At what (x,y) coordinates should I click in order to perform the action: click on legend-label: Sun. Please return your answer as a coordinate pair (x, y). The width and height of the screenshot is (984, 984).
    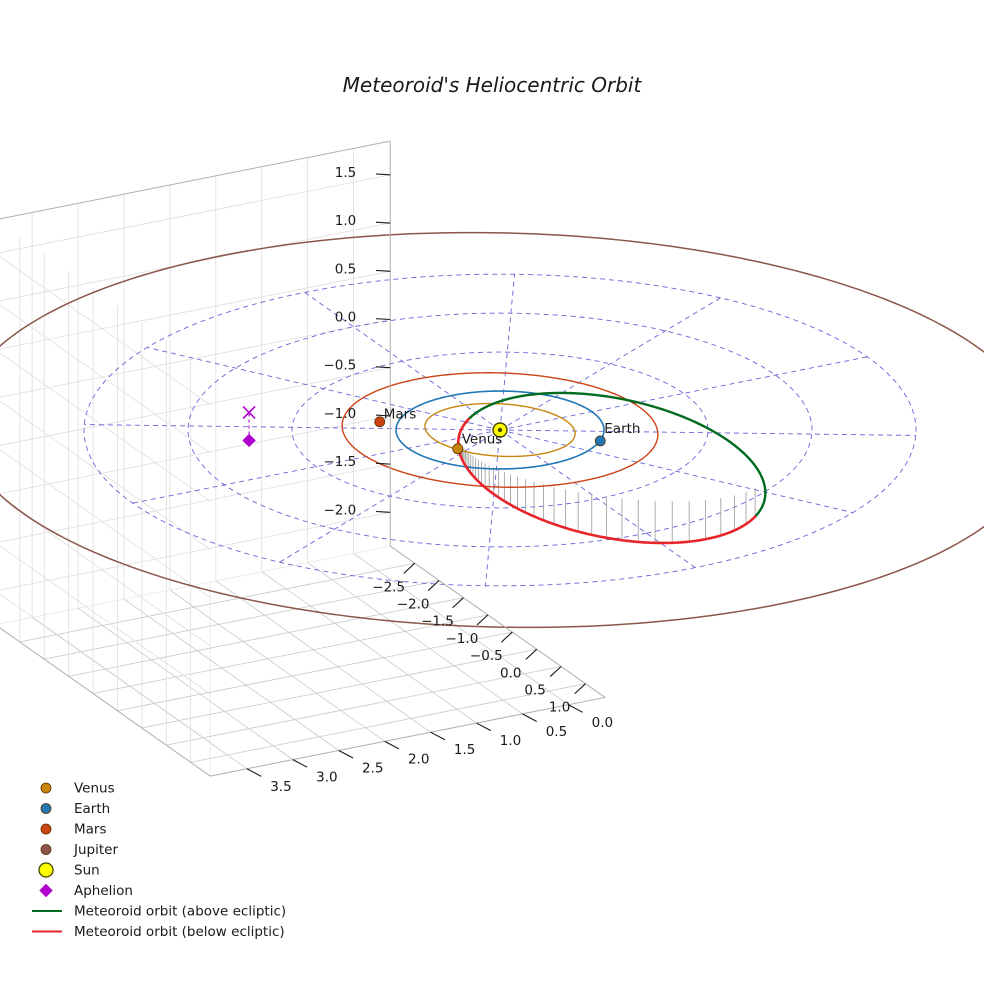
    Looking at the image, I should click on (87, 871).